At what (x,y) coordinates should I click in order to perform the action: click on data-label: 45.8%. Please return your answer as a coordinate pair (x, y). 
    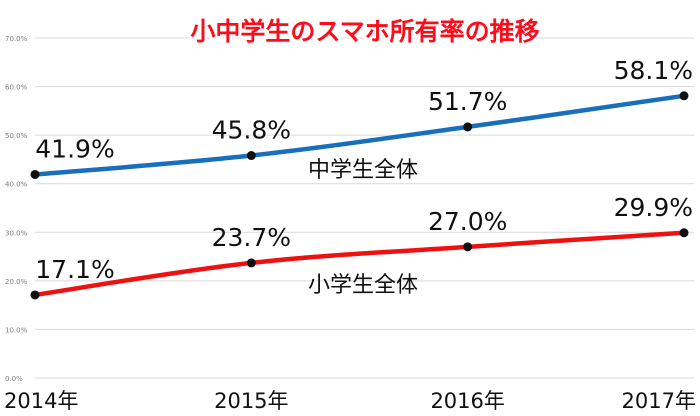
    Looking at the image, I should click on (251, 130).